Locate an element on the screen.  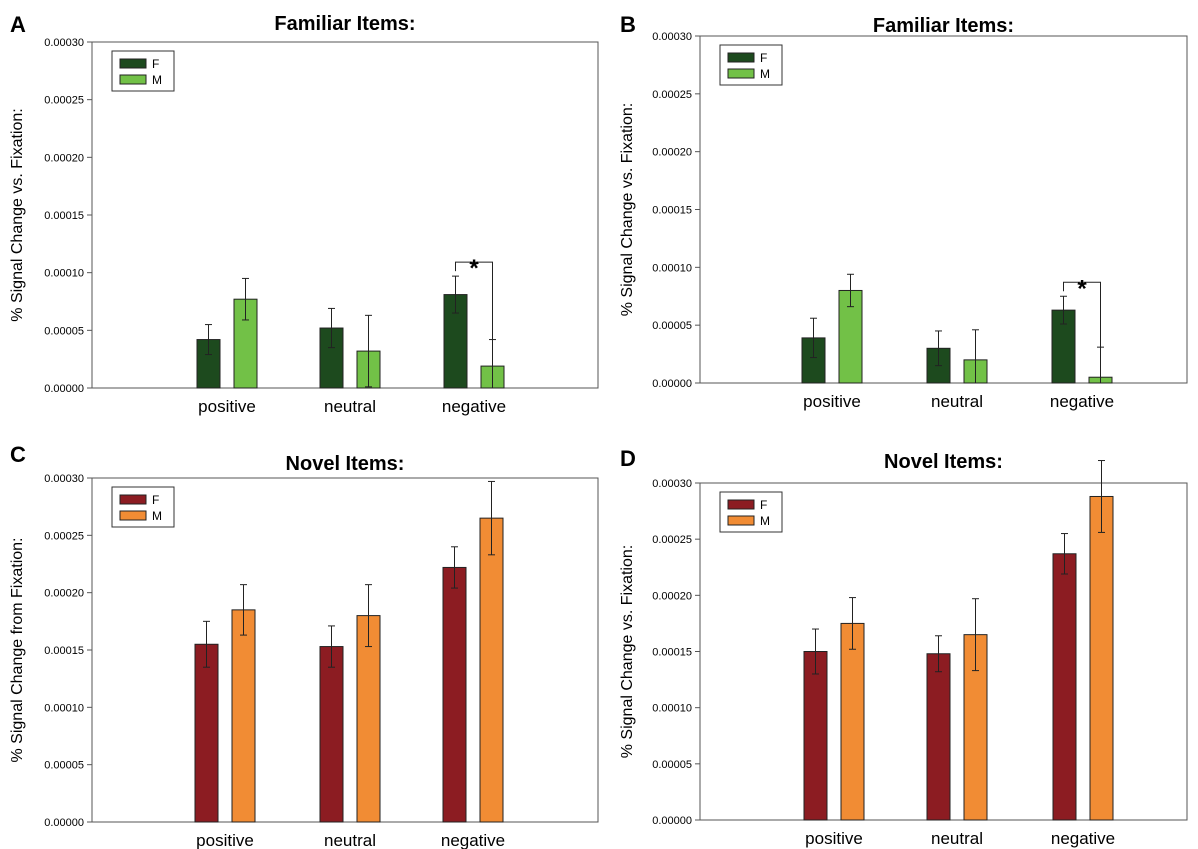
panel-a-letter: A is located at coordinates (18, 24).